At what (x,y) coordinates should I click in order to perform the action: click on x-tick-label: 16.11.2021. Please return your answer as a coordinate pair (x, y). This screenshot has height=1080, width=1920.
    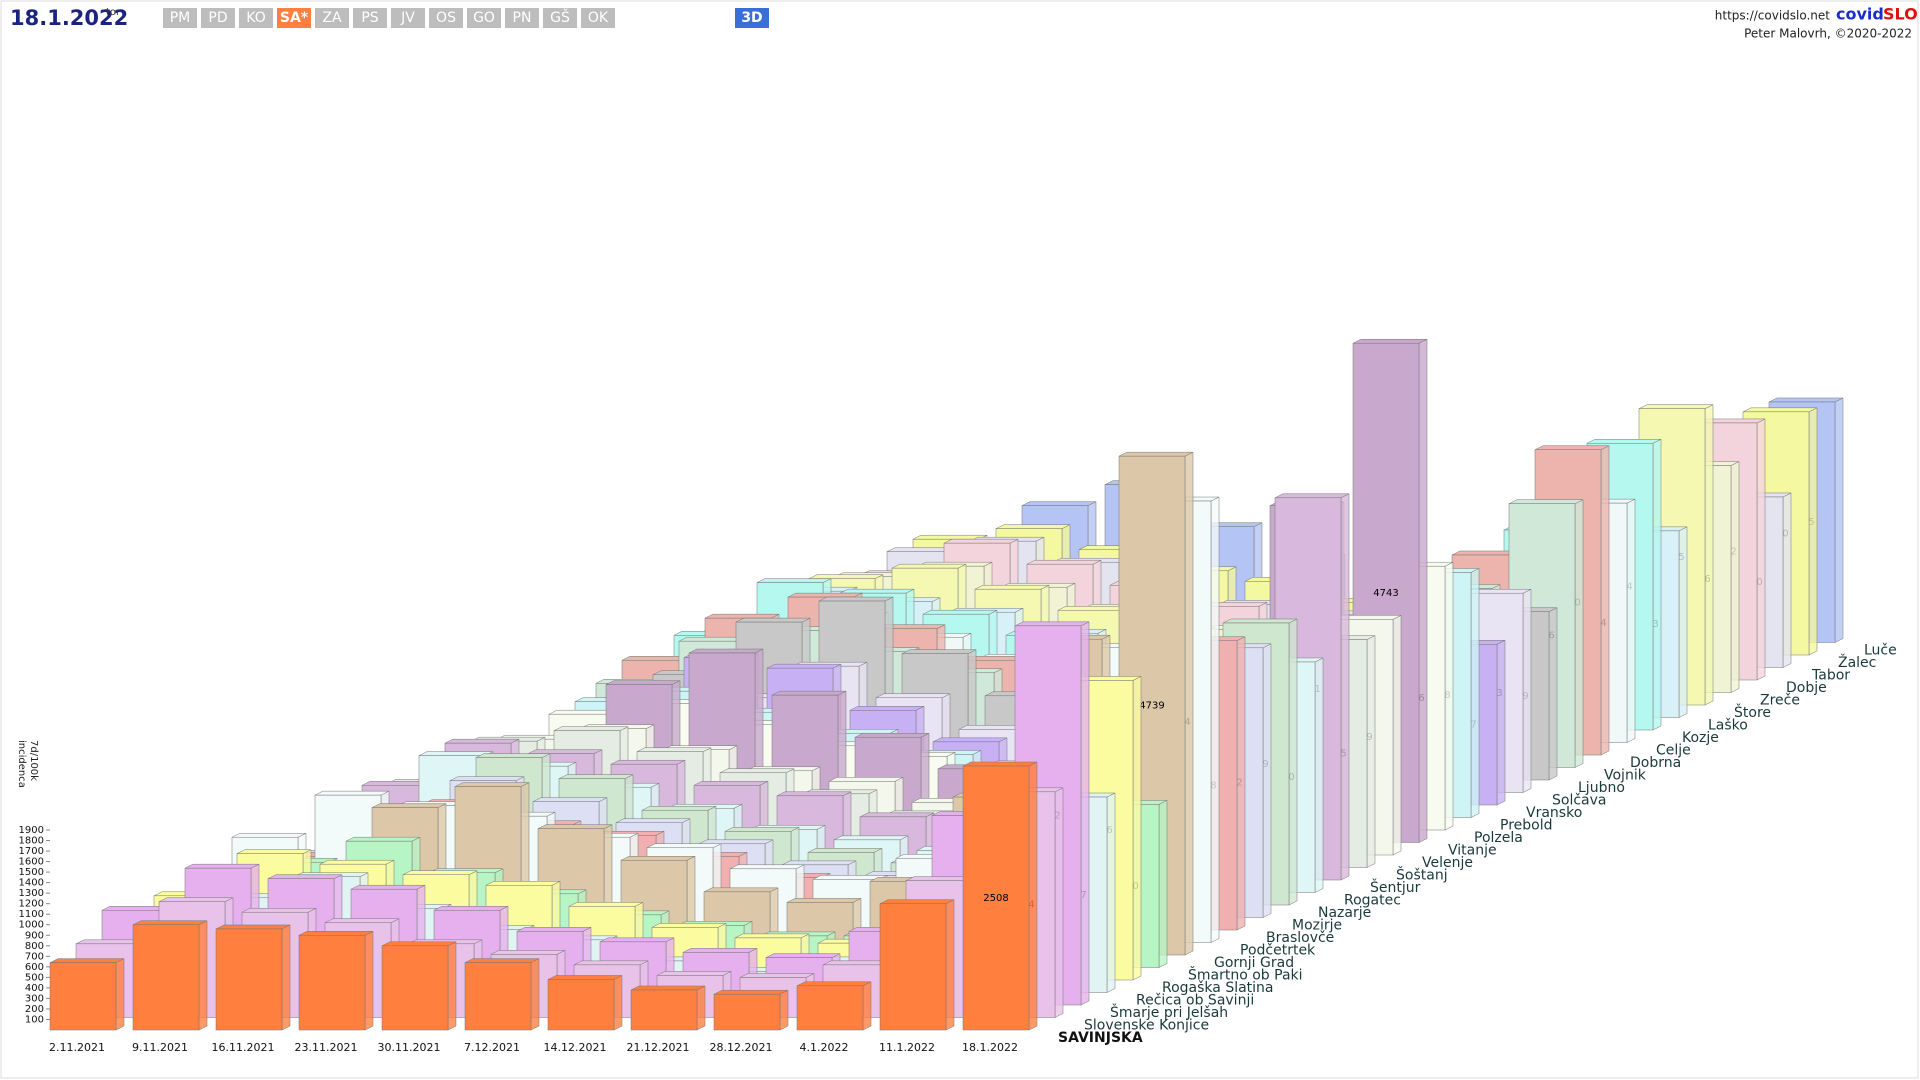
    Looking at the image, I should click on (243, 1047).